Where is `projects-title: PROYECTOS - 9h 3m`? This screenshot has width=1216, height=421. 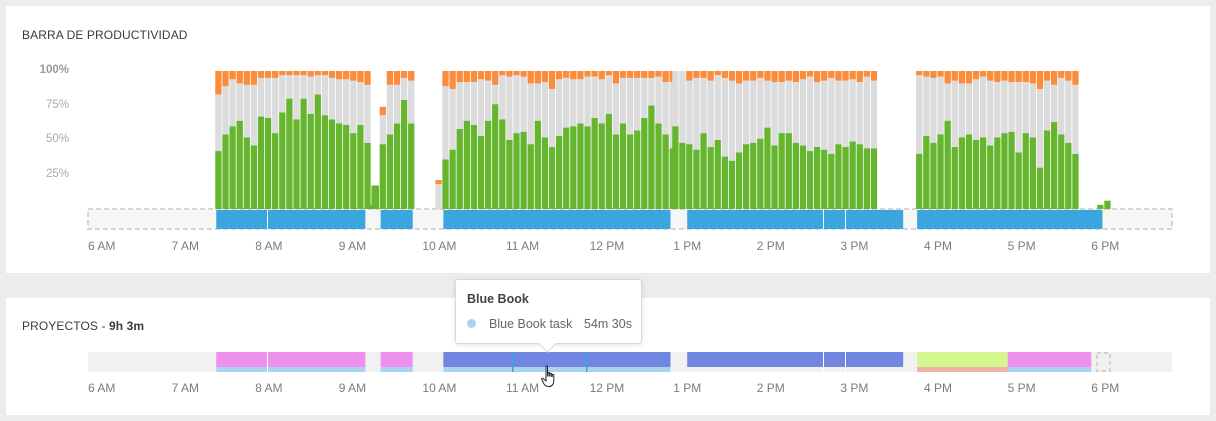 projects-title: PROYECTOS - 9h 3m is located at coordinates (83, 326).